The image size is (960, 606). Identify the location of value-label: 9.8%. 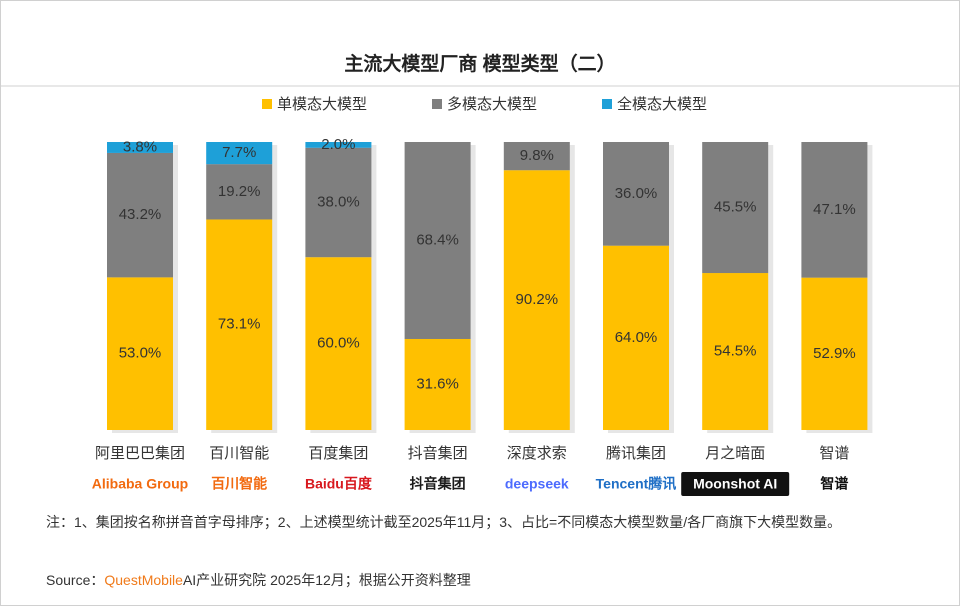
(537, 155).